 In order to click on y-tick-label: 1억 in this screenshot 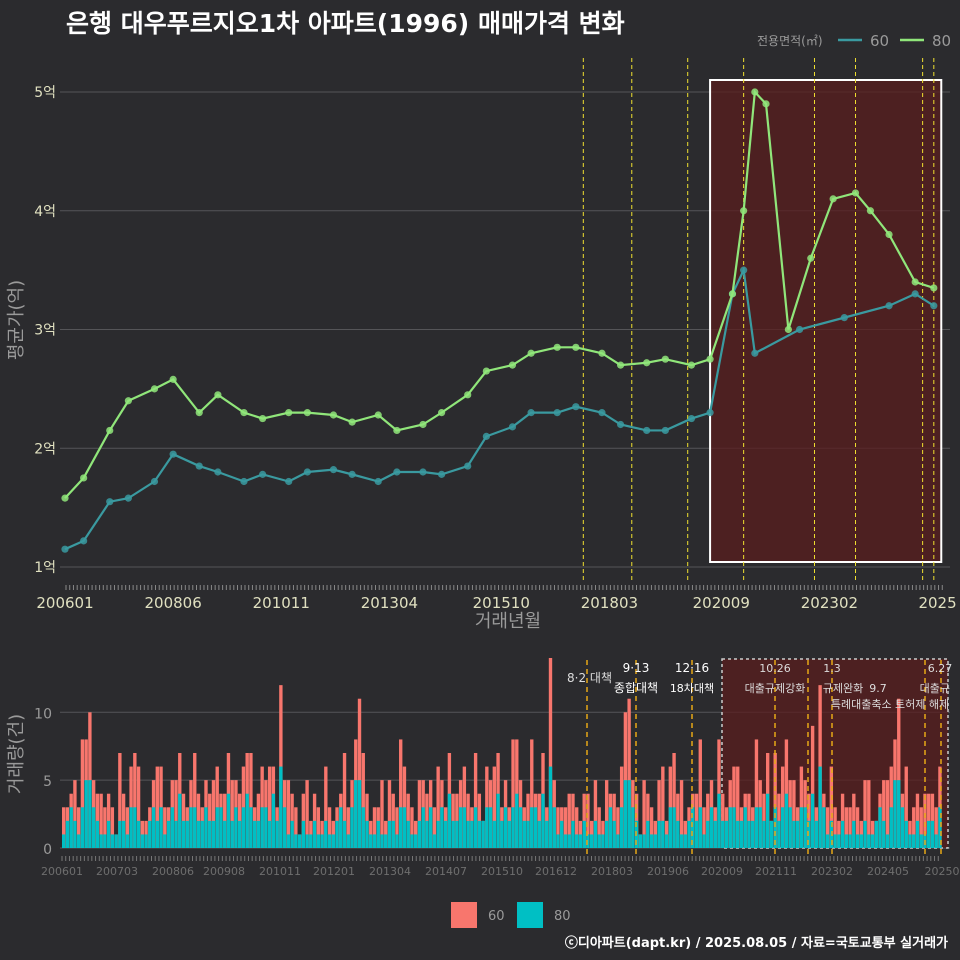, I will do `click(45, 568)`.